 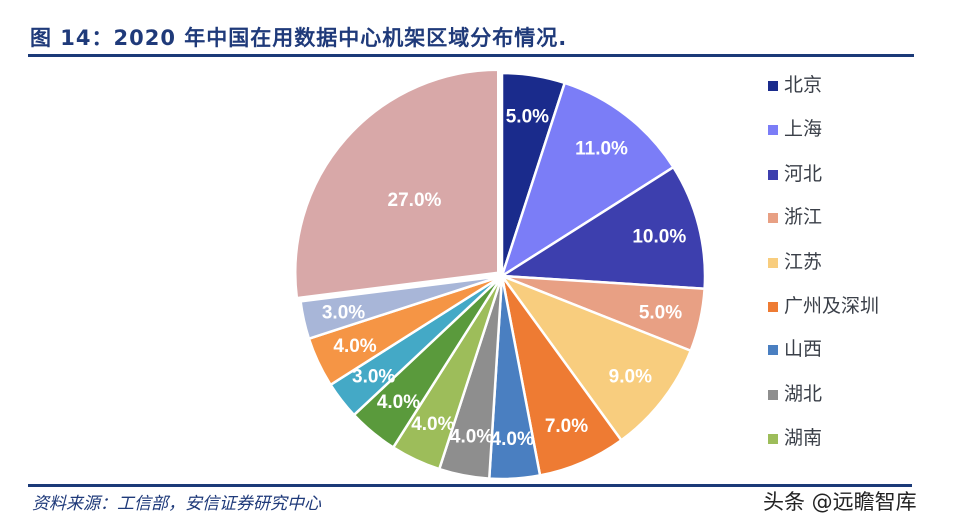 I want to click on legend-item-shanghai: 上海, so click(x=858, y=130).